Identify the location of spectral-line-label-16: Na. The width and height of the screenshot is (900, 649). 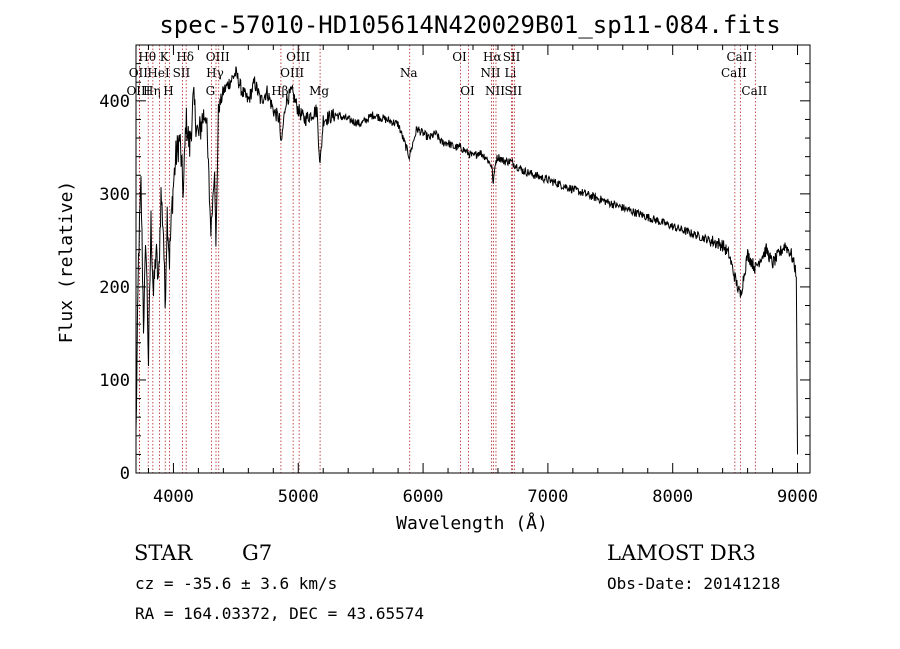
(409, 73).